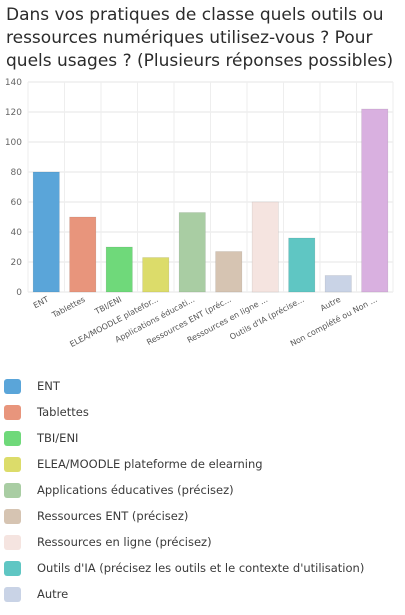 The height and width of the screenshot is (615, 405). Describe the element at coordinates (53, 594) in the screenshot. I see `legend-label: Autre` at that location.